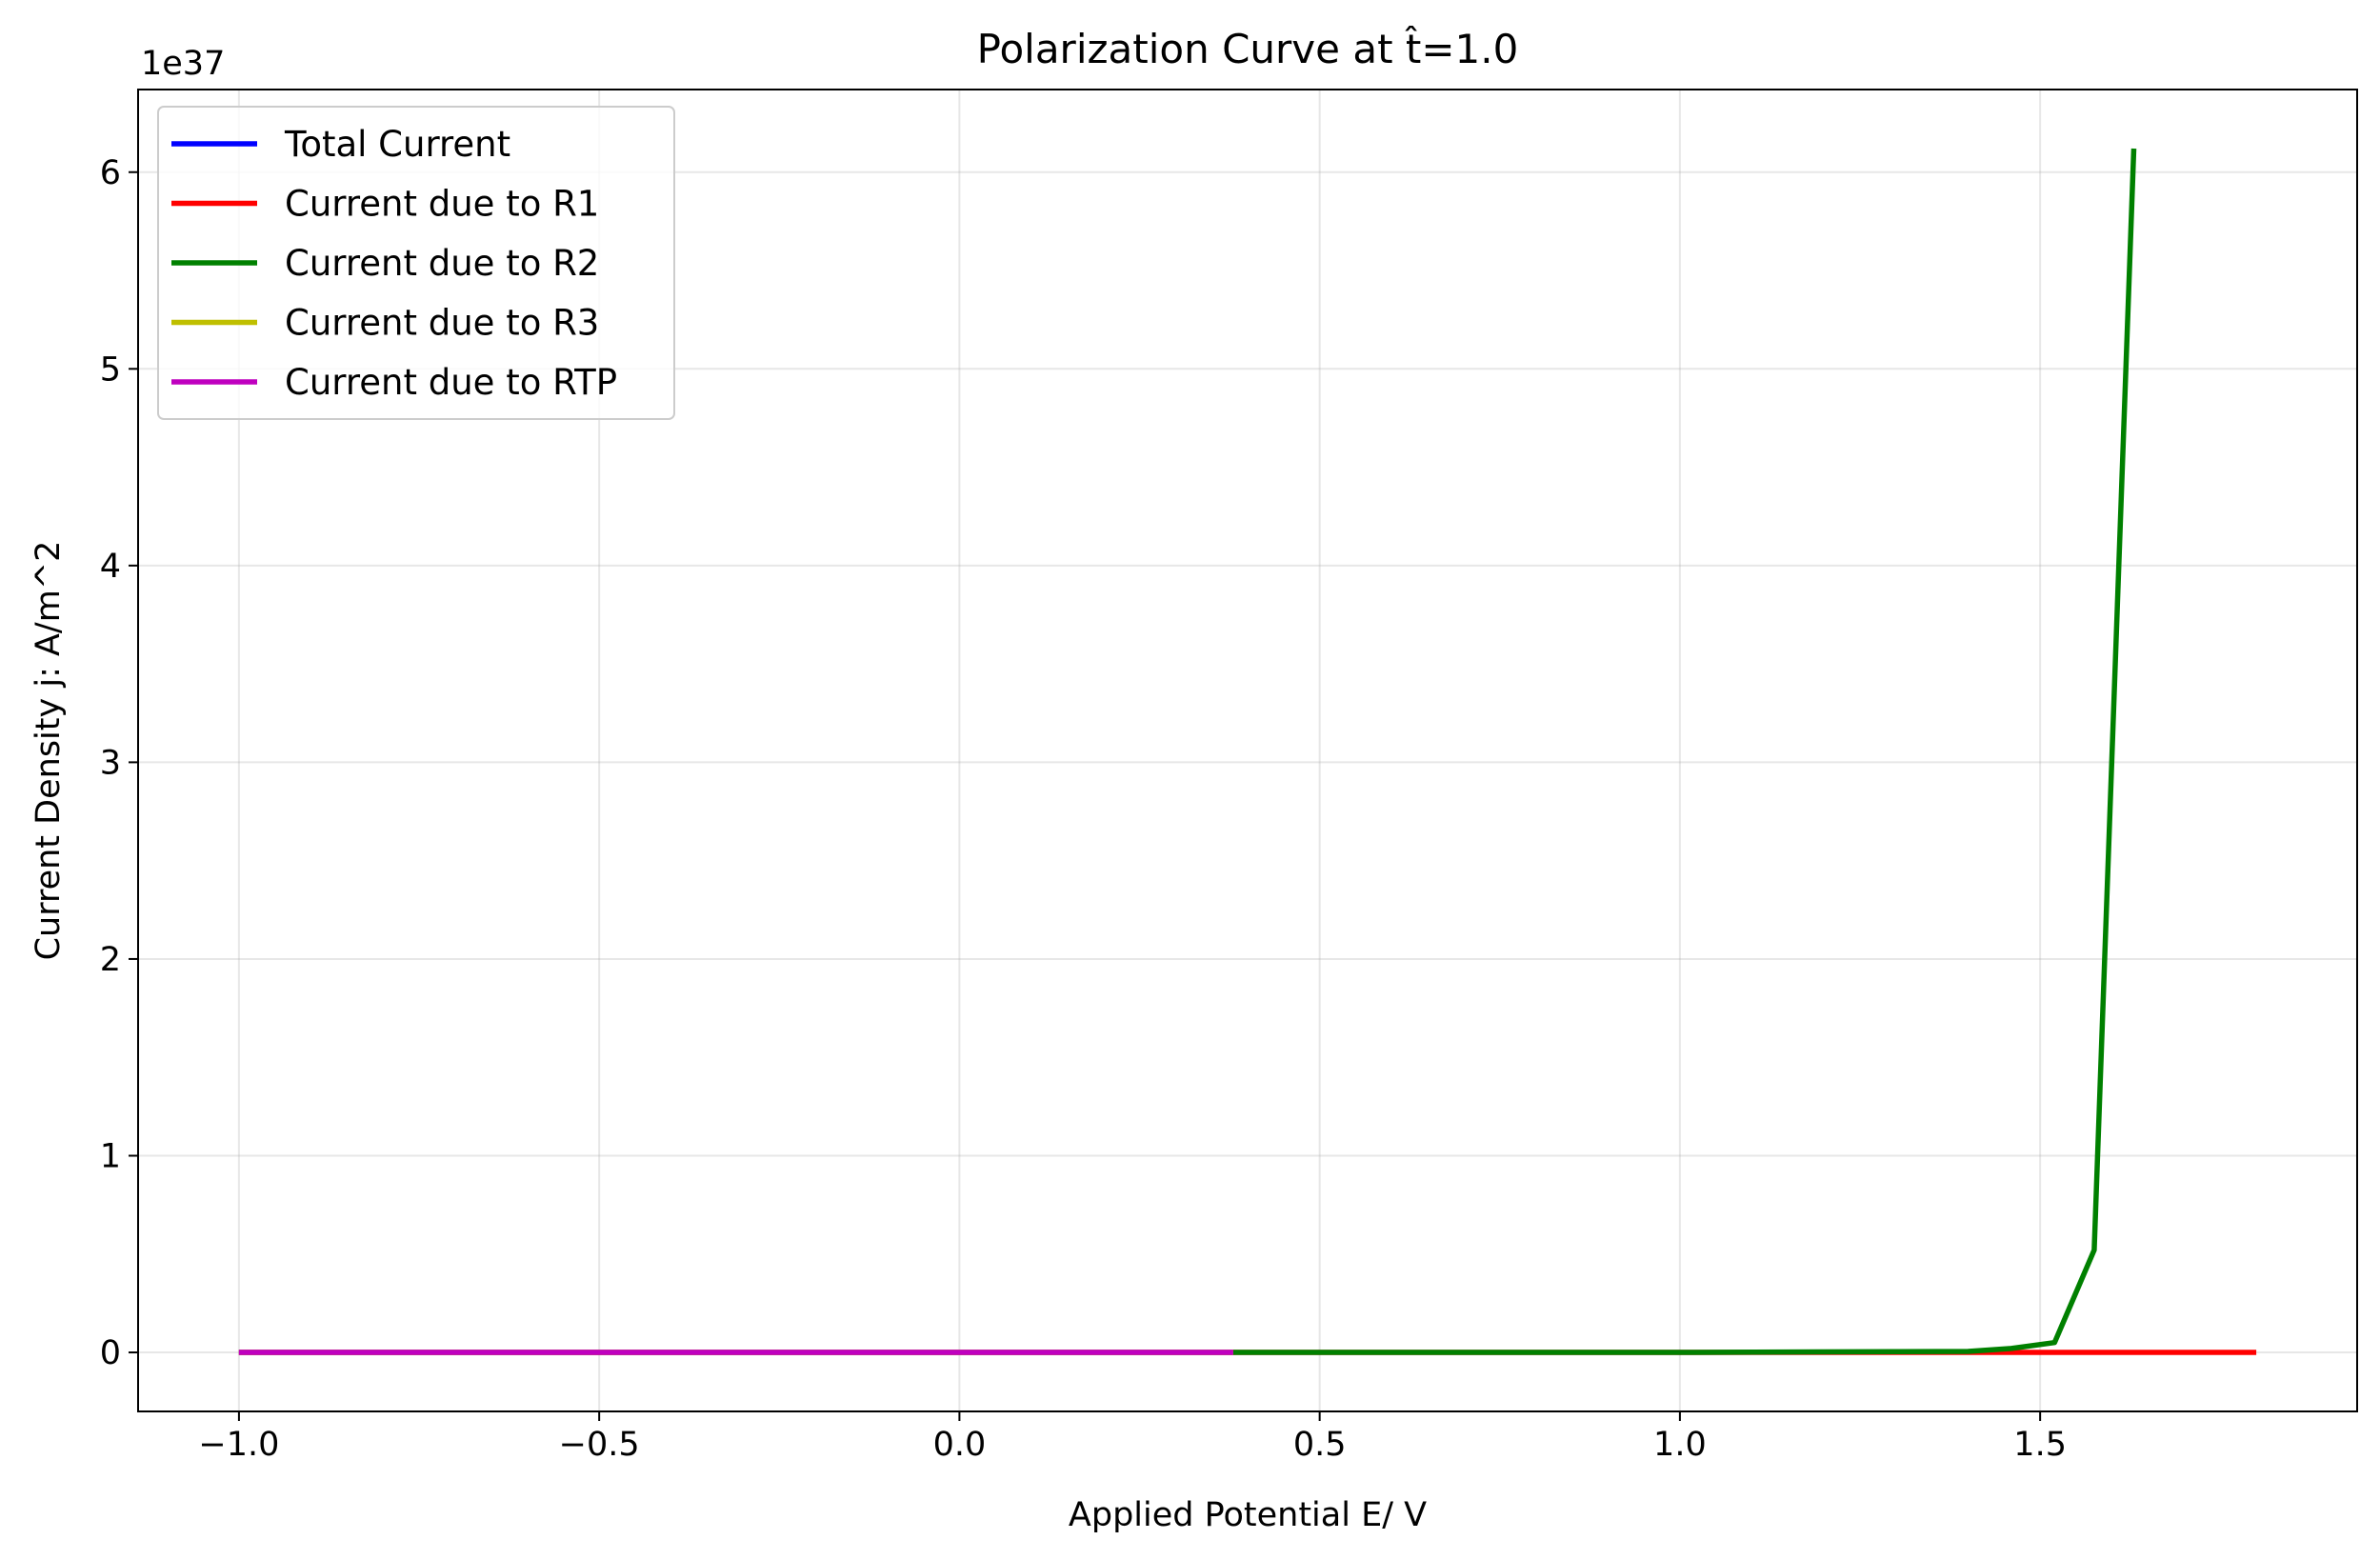 This screenshot has height=1560, width=2380. Describe the element at coordinates (599, 1445) in the screenshot. I see `x-tick-label: −0.5` at that location.